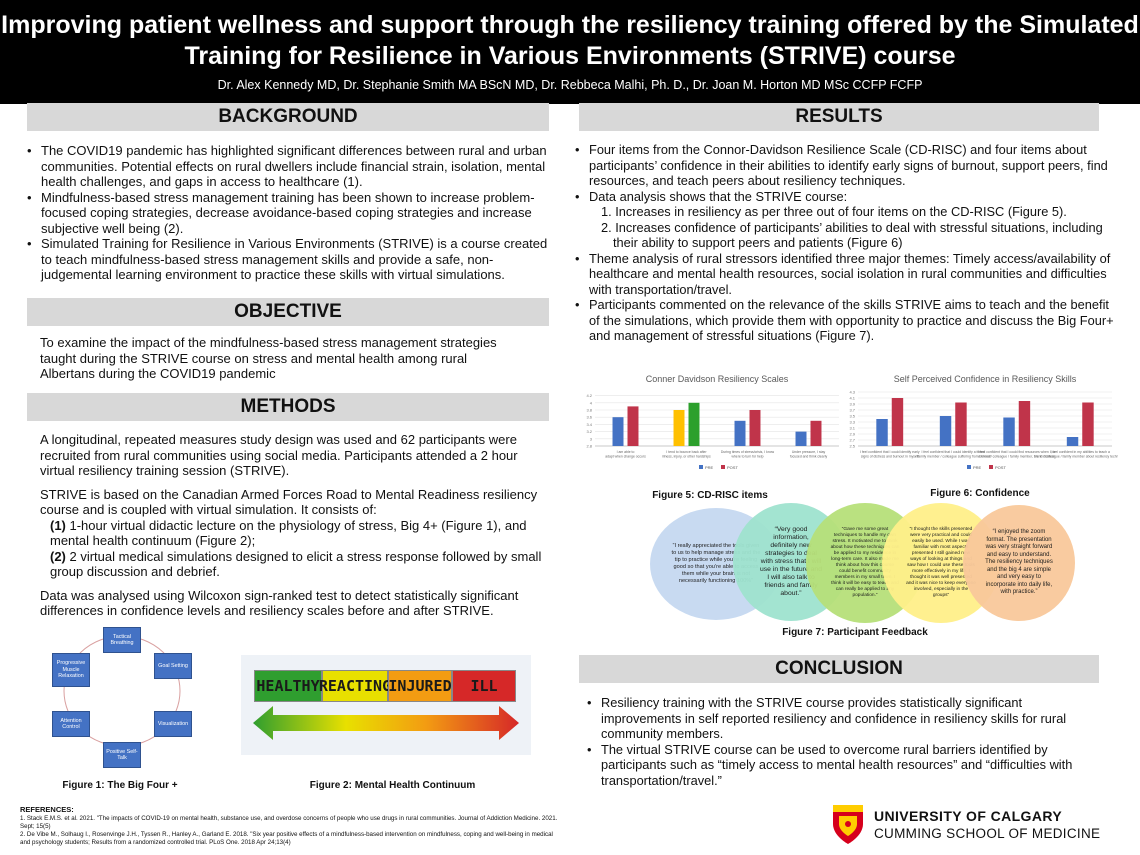 This screenshot has width=1140, height=855. What do you see at coordinates (890, 457) in the screenshot?
I see `x-tick-label: signs of distress and burnout in myself` at bounding box center [890, 457].